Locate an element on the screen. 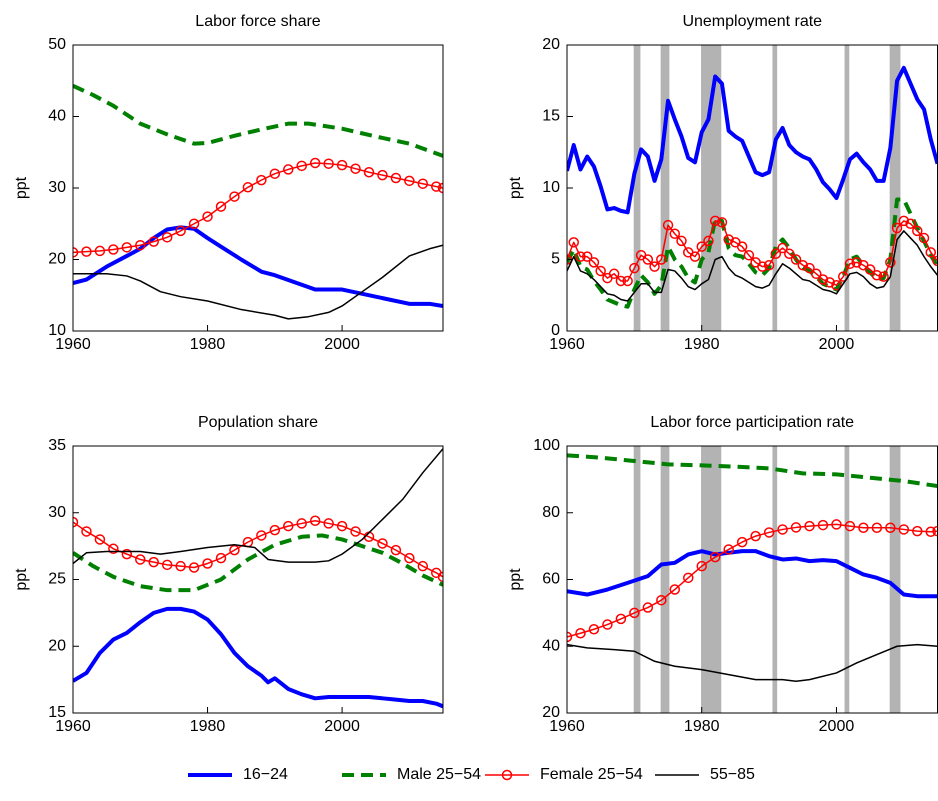 This screenshot has height=801, width=938. axes-box is located at coordinates (752, 188).